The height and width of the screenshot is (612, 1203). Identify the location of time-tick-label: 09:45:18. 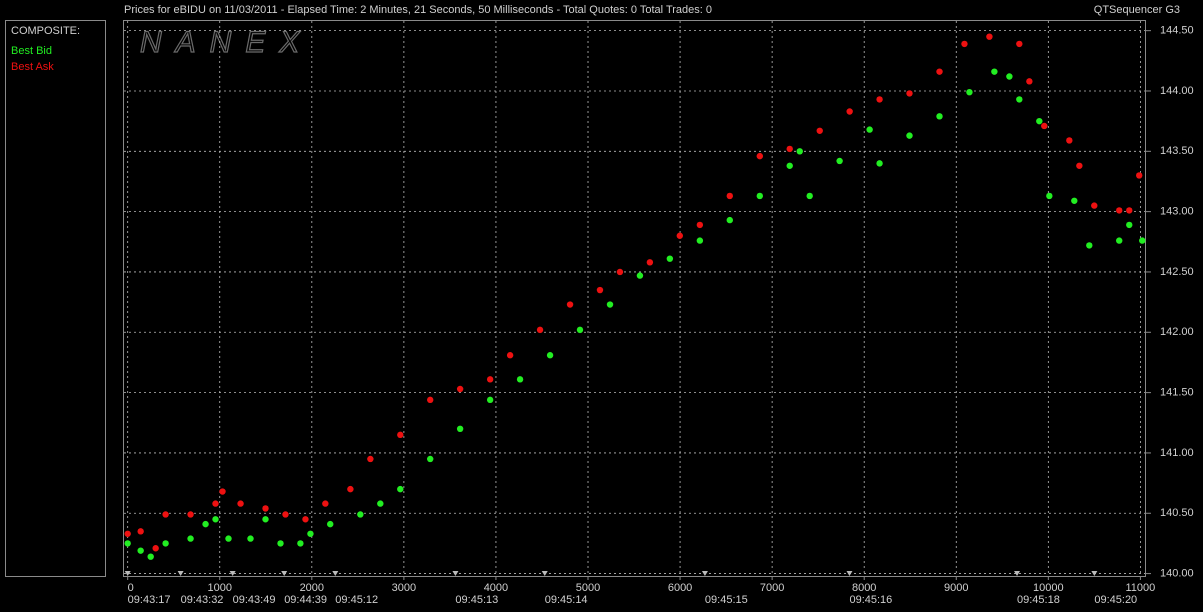
(1038, 600).